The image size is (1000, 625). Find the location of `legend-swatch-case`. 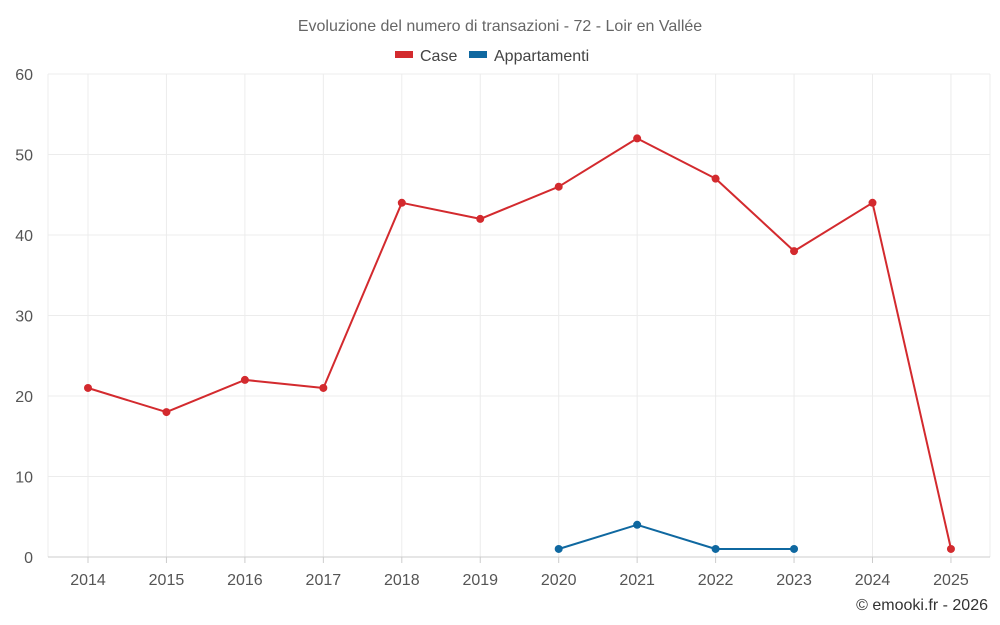

legend-swatch-case is located at coordinates (404, 54).